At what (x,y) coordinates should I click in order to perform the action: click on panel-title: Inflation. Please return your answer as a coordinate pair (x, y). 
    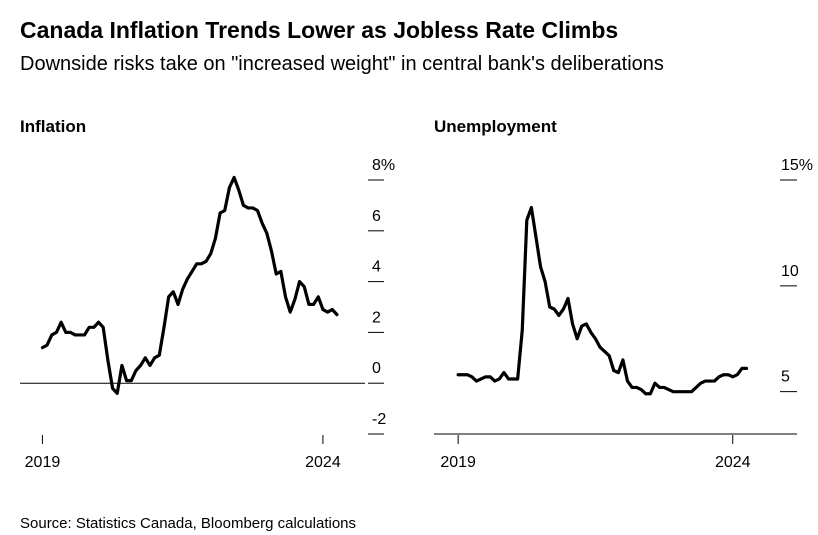
    Looking at the image, I should click on (53, 126).